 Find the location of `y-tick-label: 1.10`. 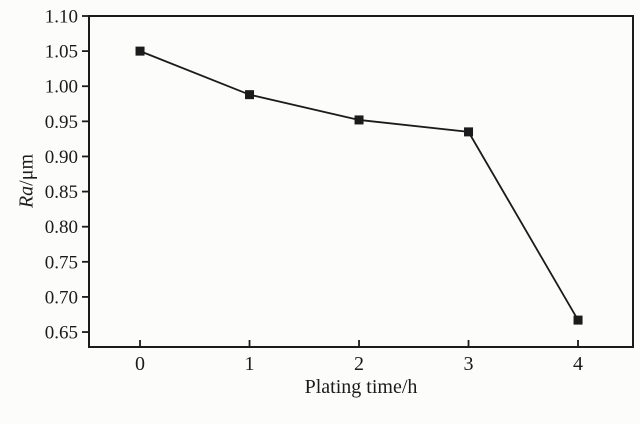

y-tick-label: 1.10 is located at coordinates (61, 17).